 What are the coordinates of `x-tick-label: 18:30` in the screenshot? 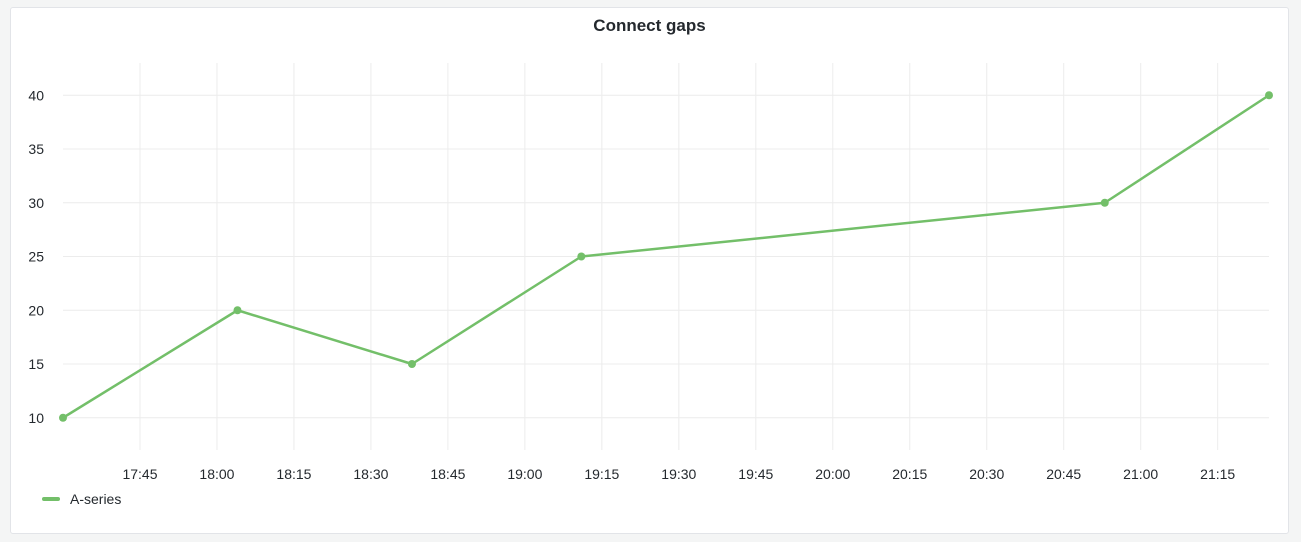 It's located at (370, 474).